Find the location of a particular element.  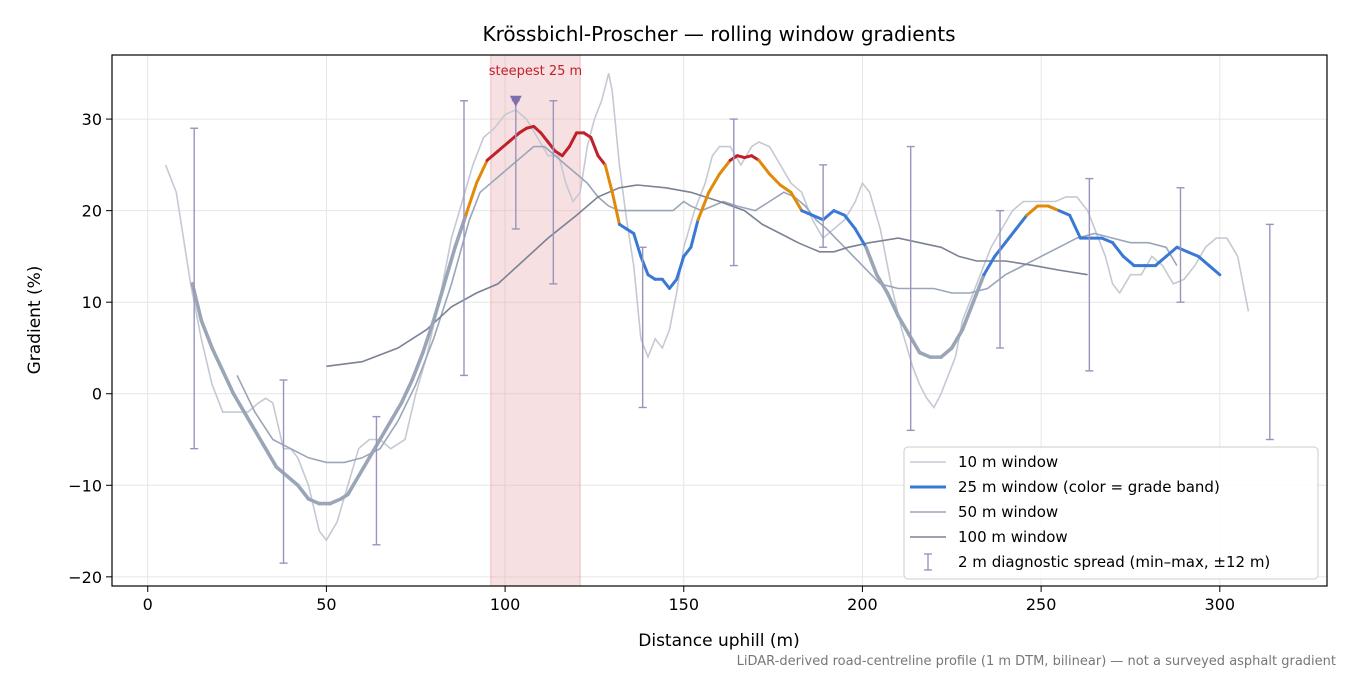

legend-box is located at coordinates (1111, 513).